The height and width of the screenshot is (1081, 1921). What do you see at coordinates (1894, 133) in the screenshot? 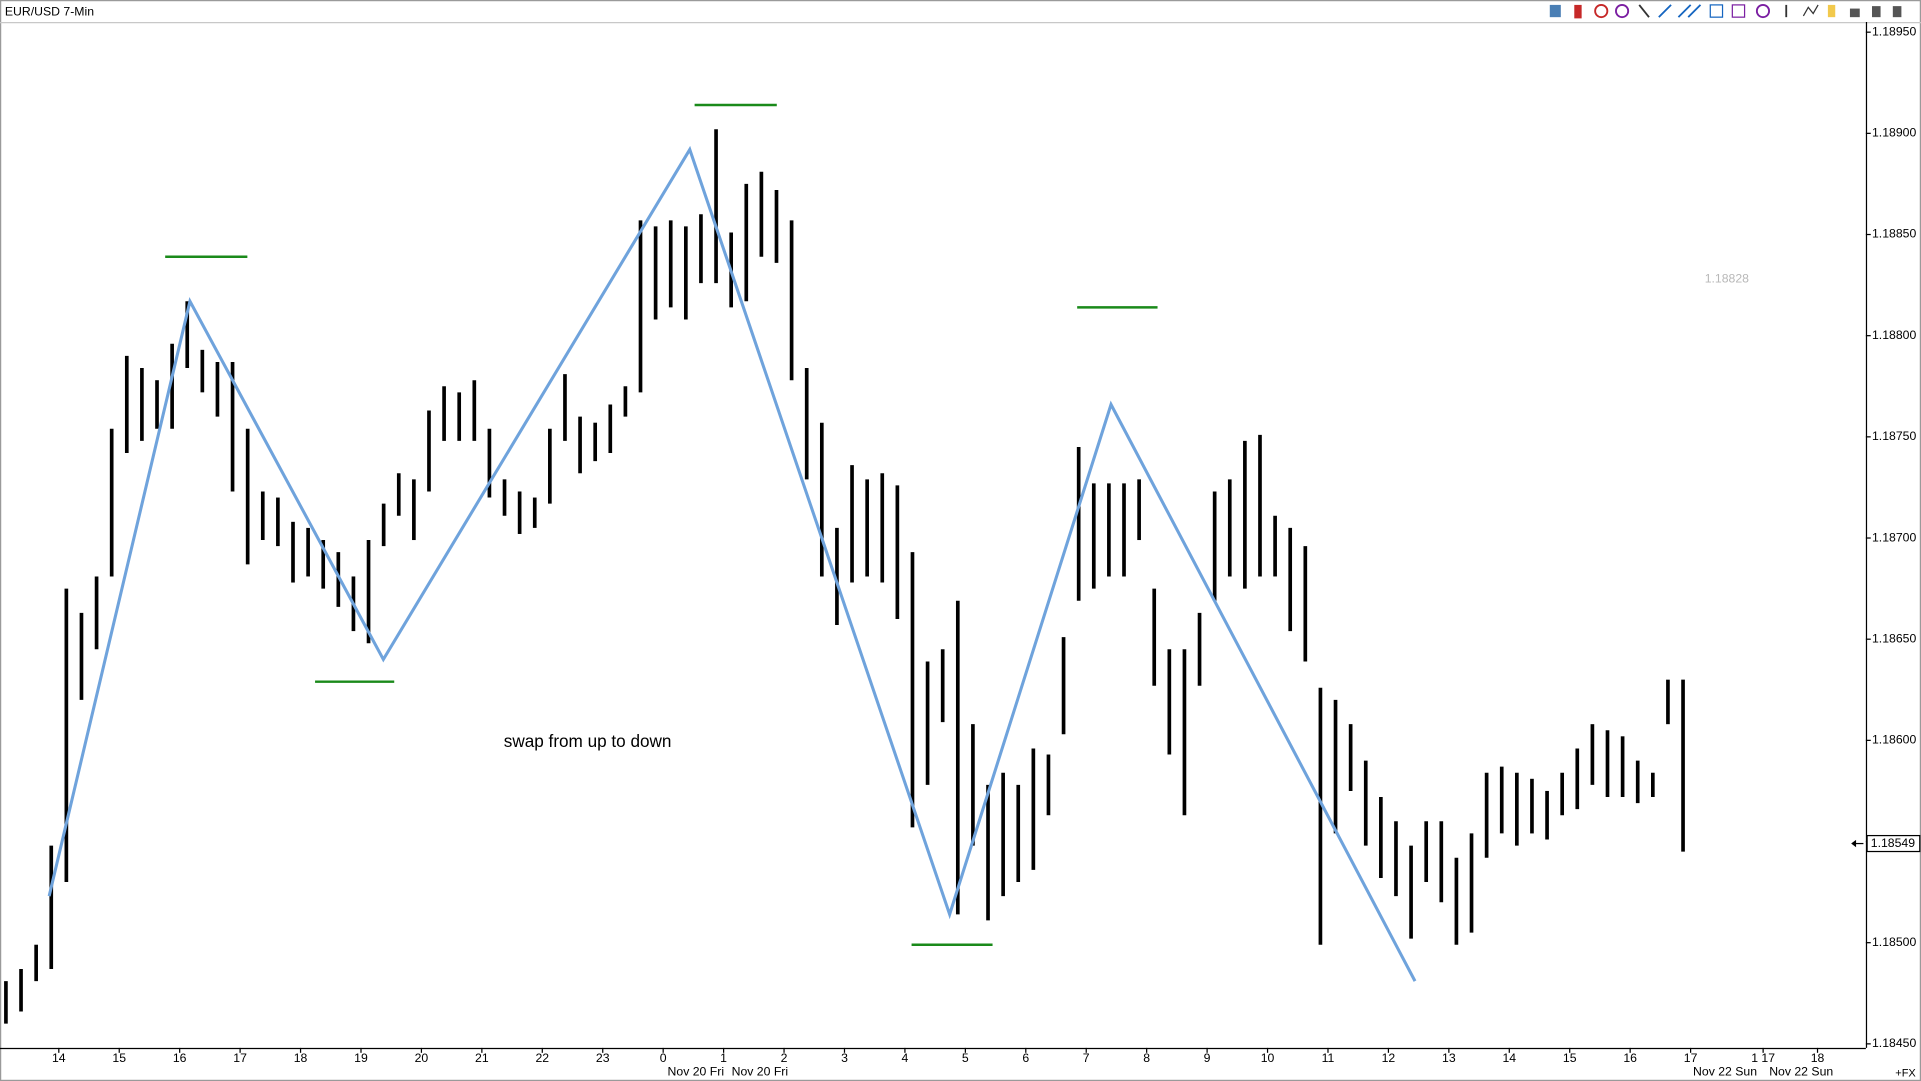
I see `y-tick-label: 1.18900` at bounding box center [1894, 133].